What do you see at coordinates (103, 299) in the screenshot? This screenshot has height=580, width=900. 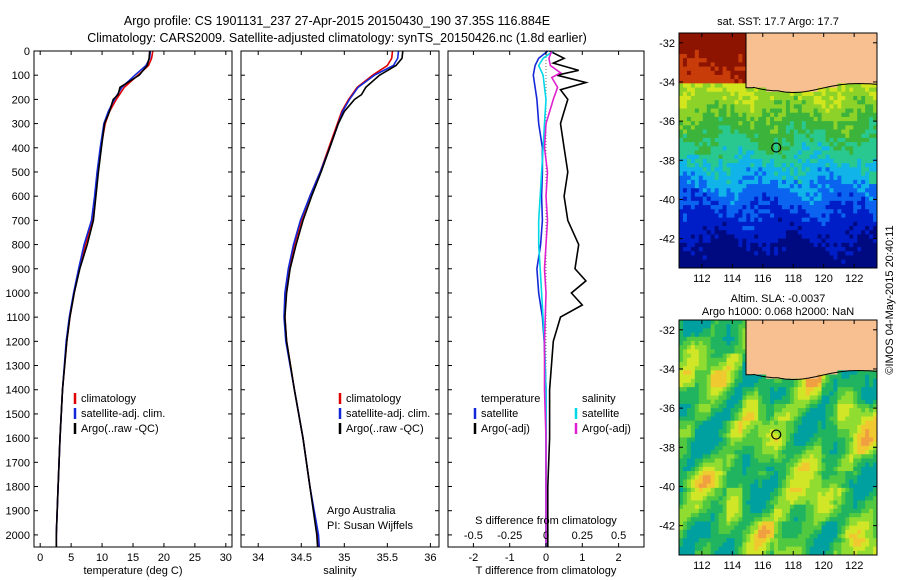 I see `series-0-1-line` at bounding box center [103, 299].